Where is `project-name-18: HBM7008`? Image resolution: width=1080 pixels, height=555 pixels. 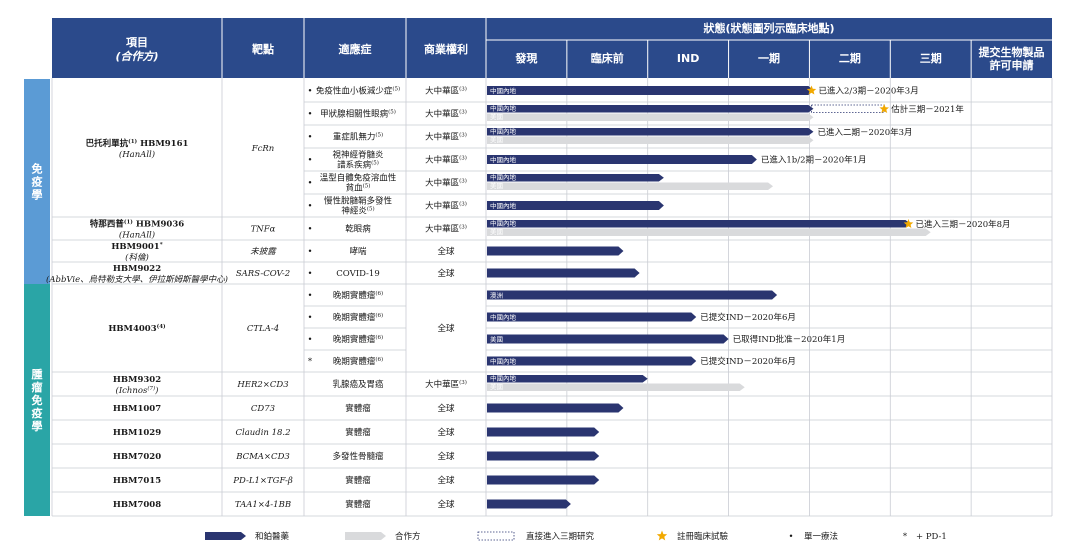 project-name-18: HBM7008 is located at coordinates (137, 505).